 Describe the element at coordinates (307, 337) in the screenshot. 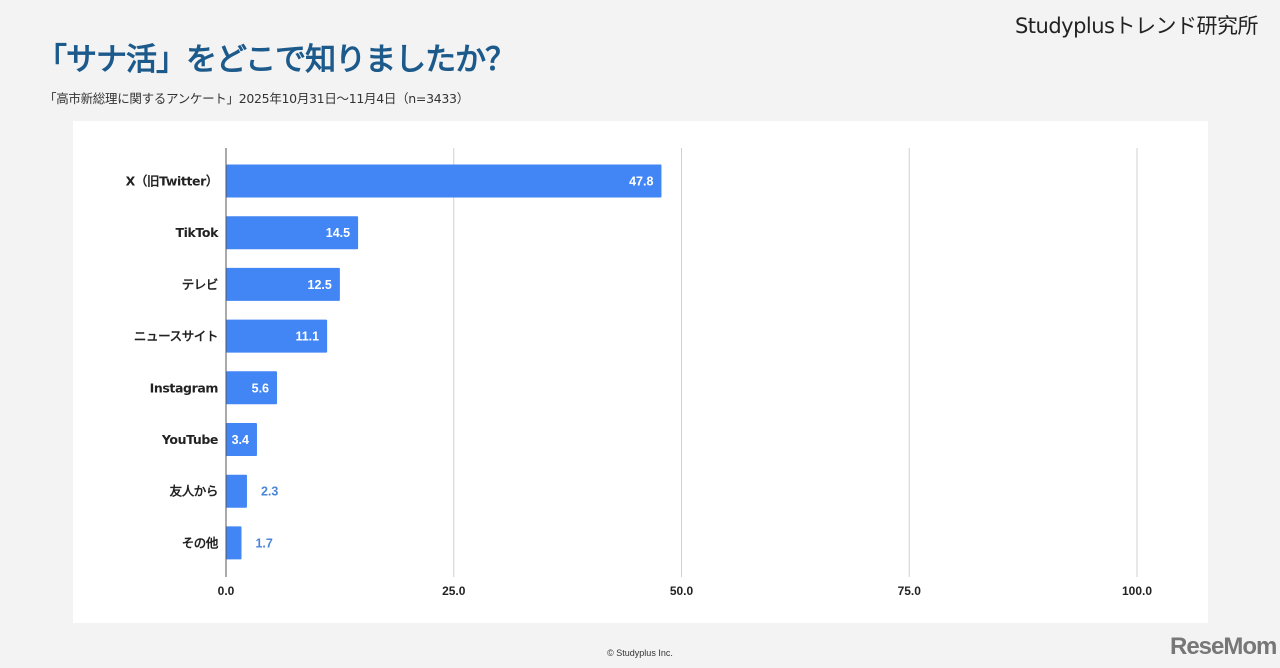

I see `data-label: 11.1` at that location.